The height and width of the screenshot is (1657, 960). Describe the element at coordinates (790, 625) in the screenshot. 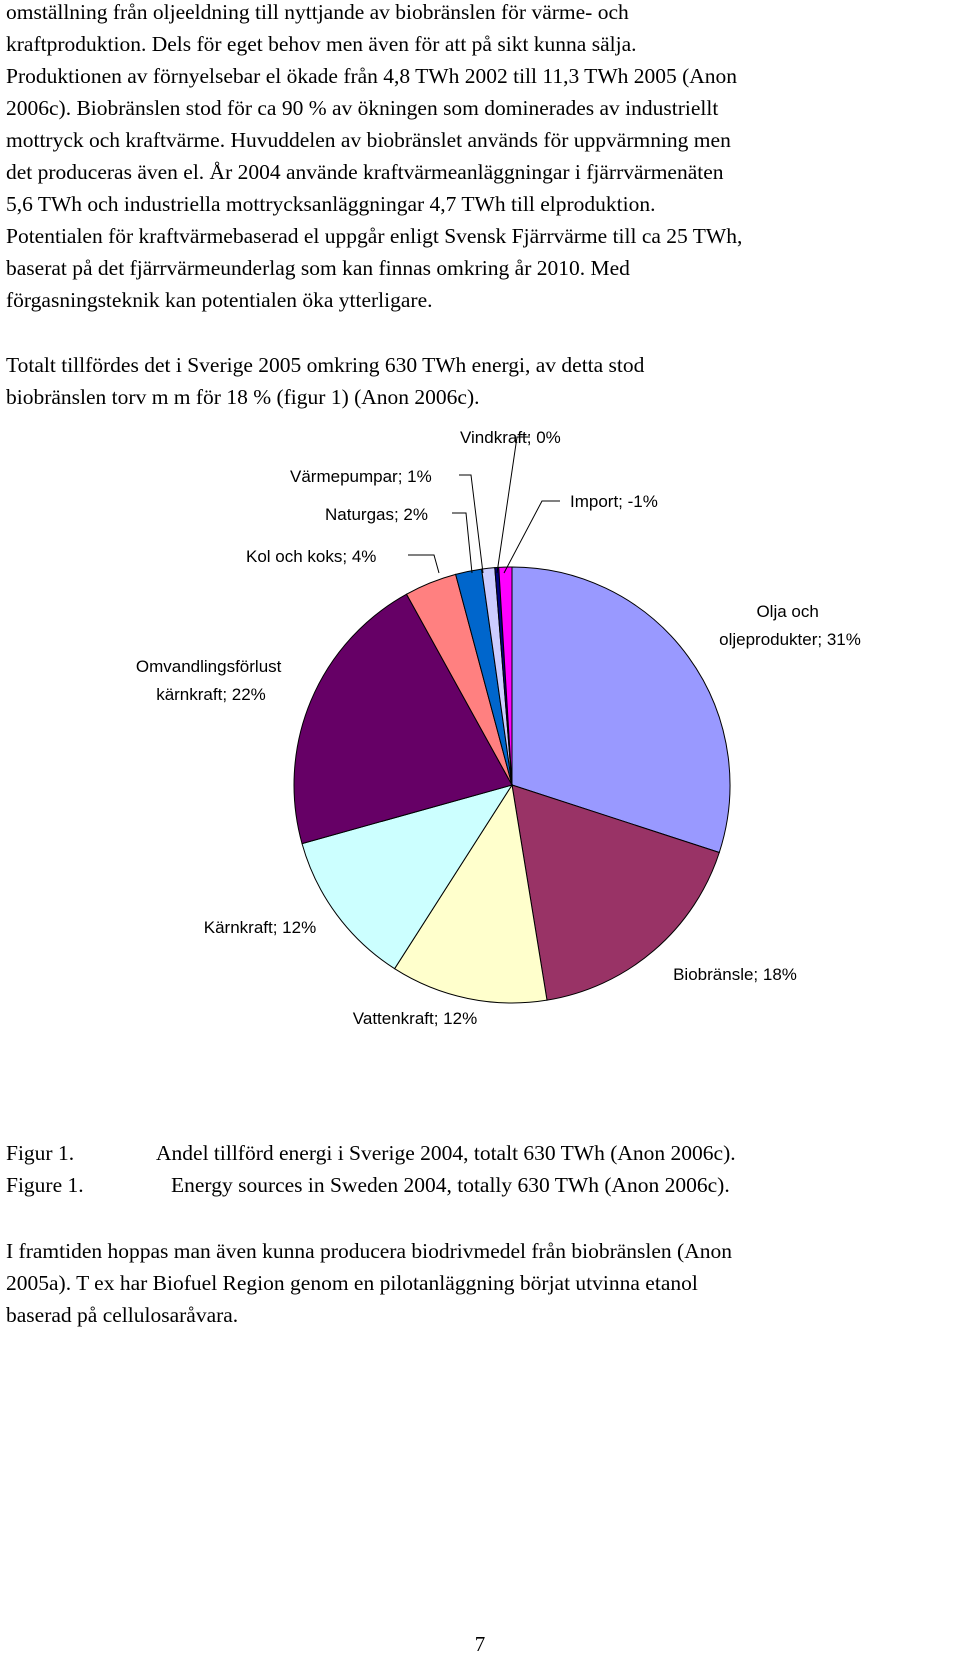

I see `slice-label-olja: Olja och oljeprodukter; 31%` at that location.